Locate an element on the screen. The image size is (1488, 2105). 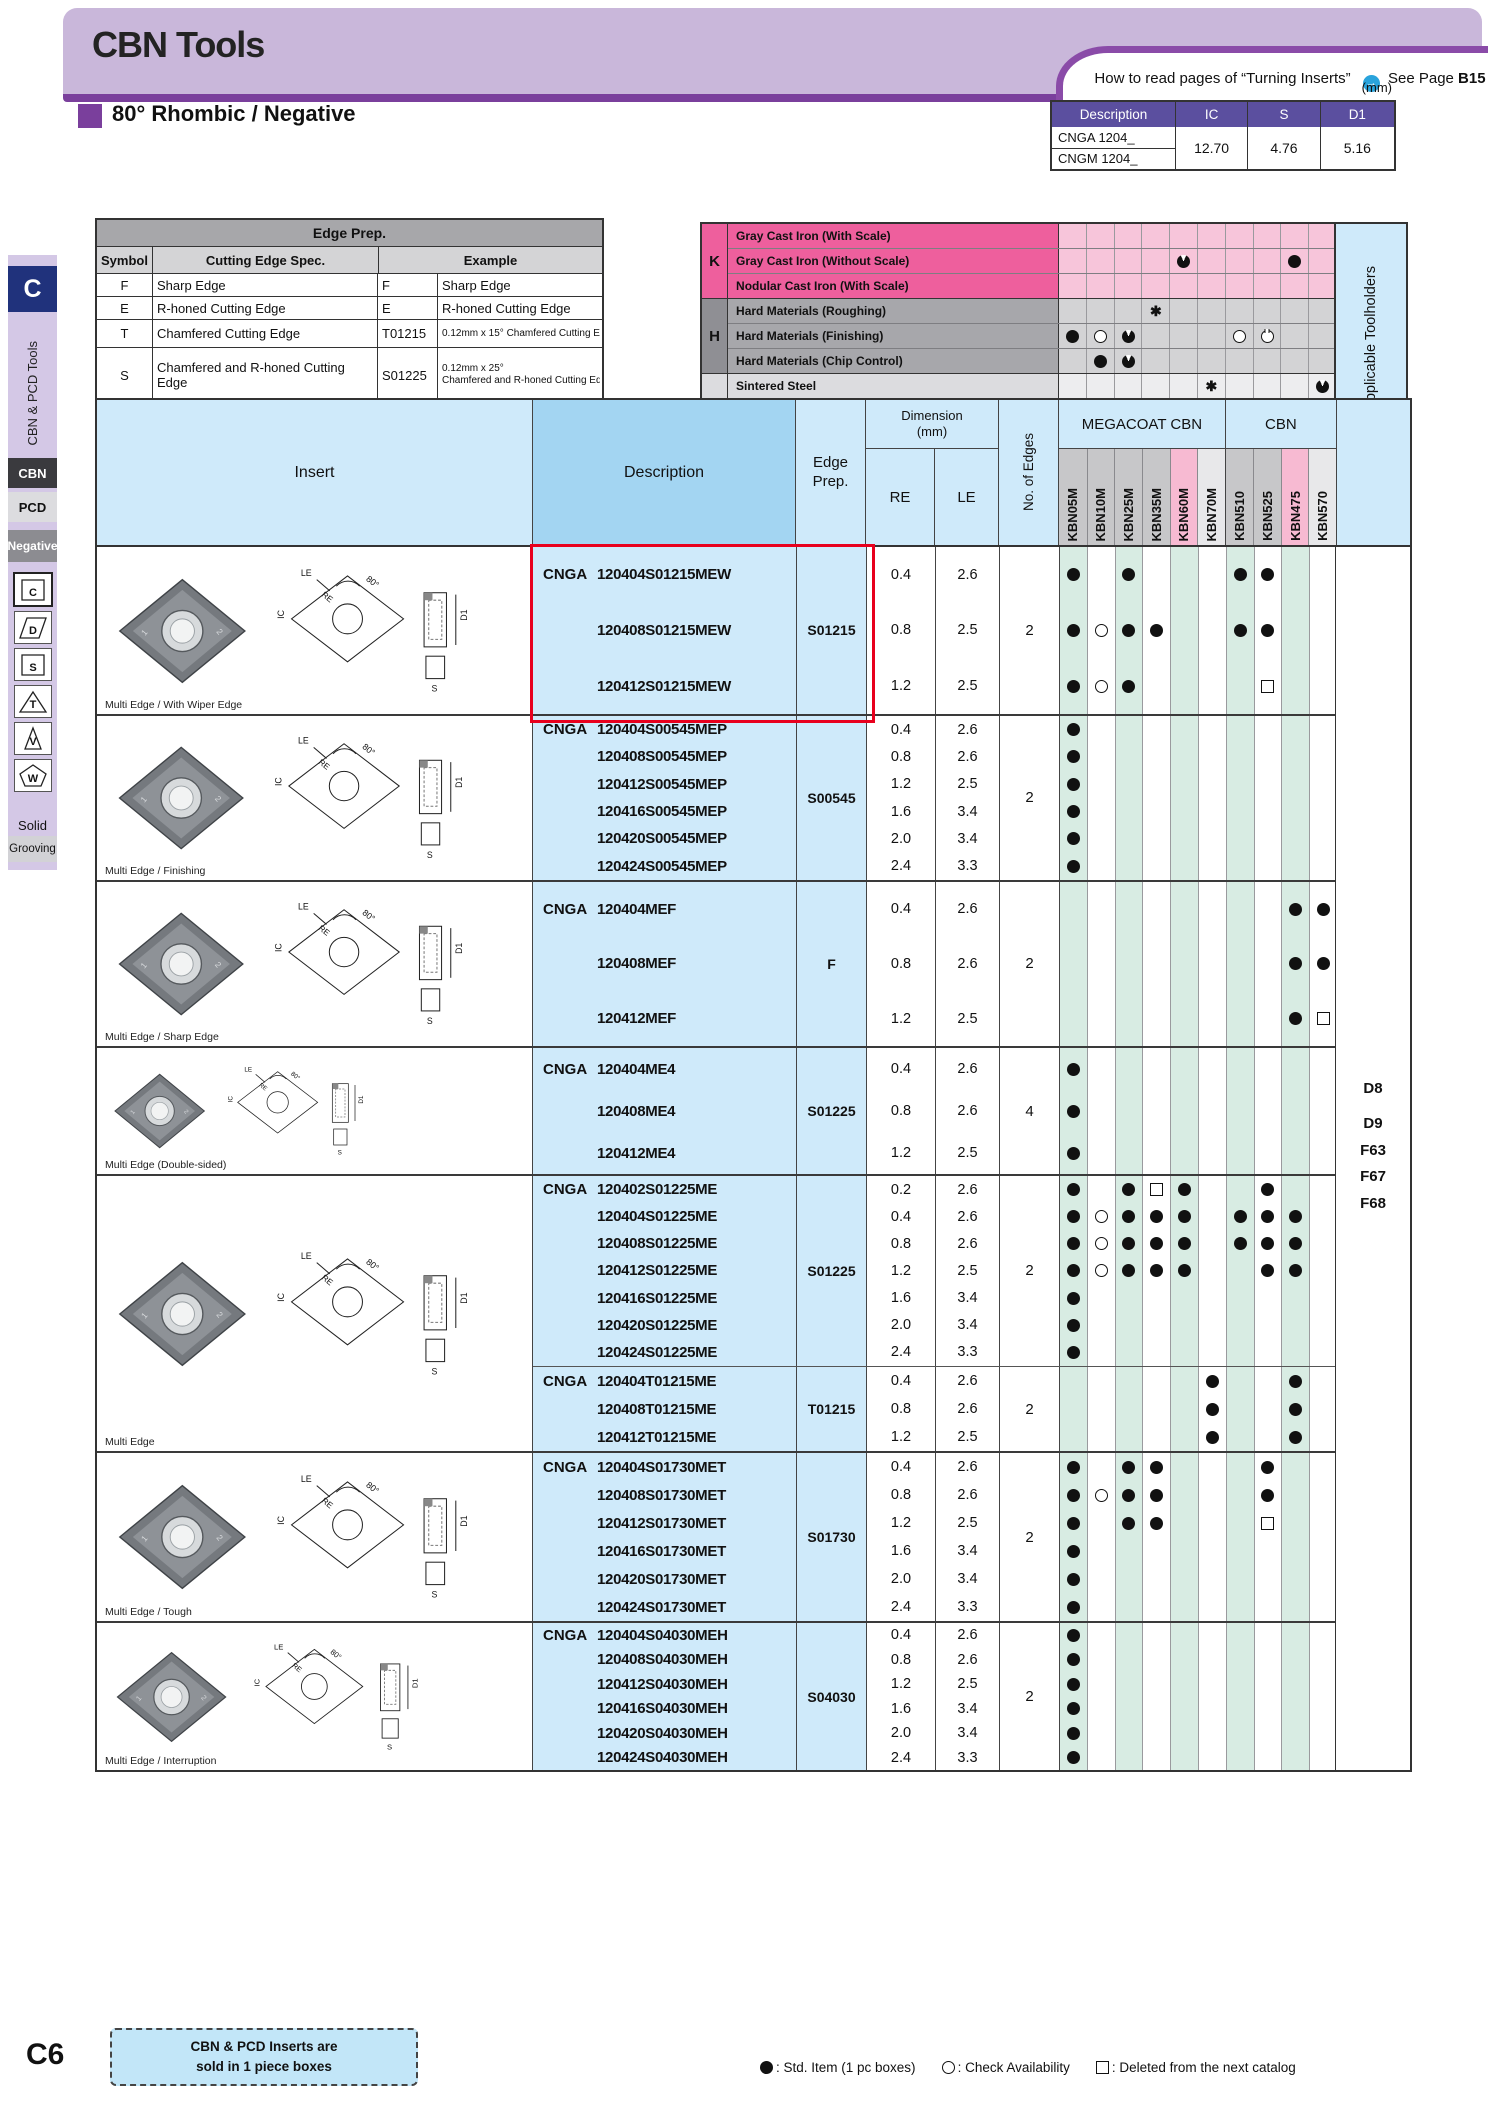
insert-code-cell: 120420S01225ME is located at coordinates (664, 1325).